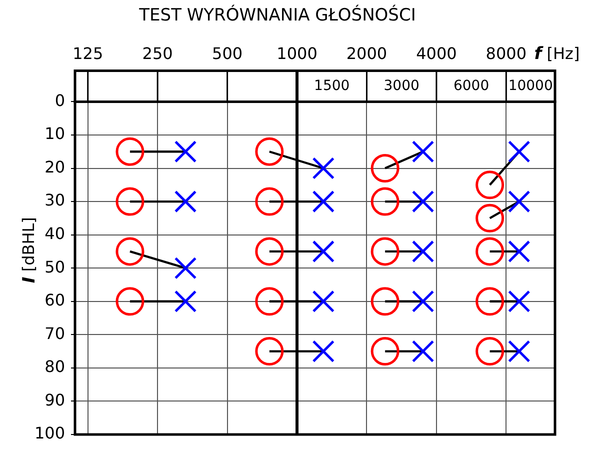  I want to click on y-tick-label: 70, so click(54, 333).